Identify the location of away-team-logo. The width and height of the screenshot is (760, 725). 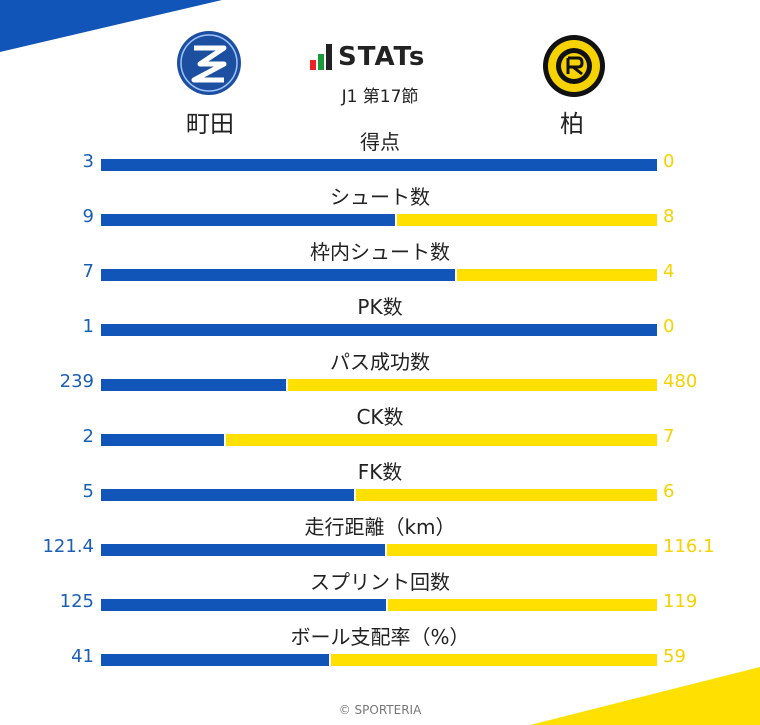
(574, 66).